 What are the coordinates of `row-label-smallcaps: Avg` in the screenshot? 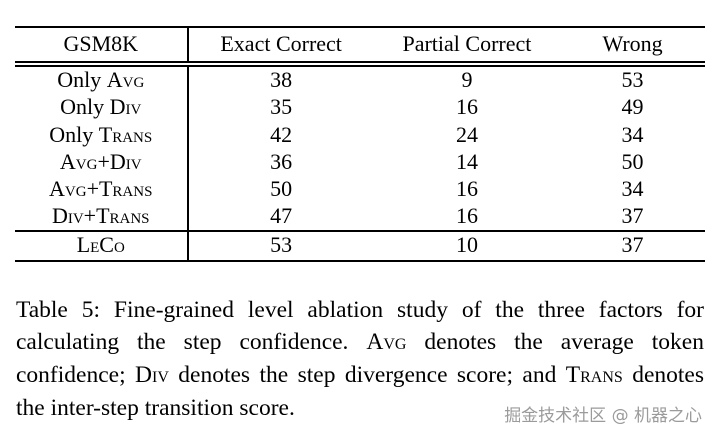 It's located at (125, 80).